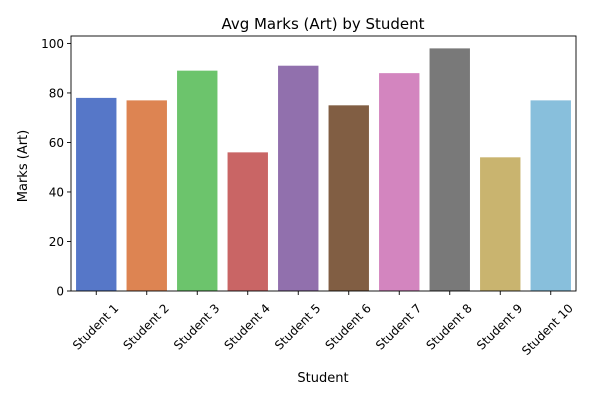  I want to click on y-tick-label: 20, so click(56, 242).